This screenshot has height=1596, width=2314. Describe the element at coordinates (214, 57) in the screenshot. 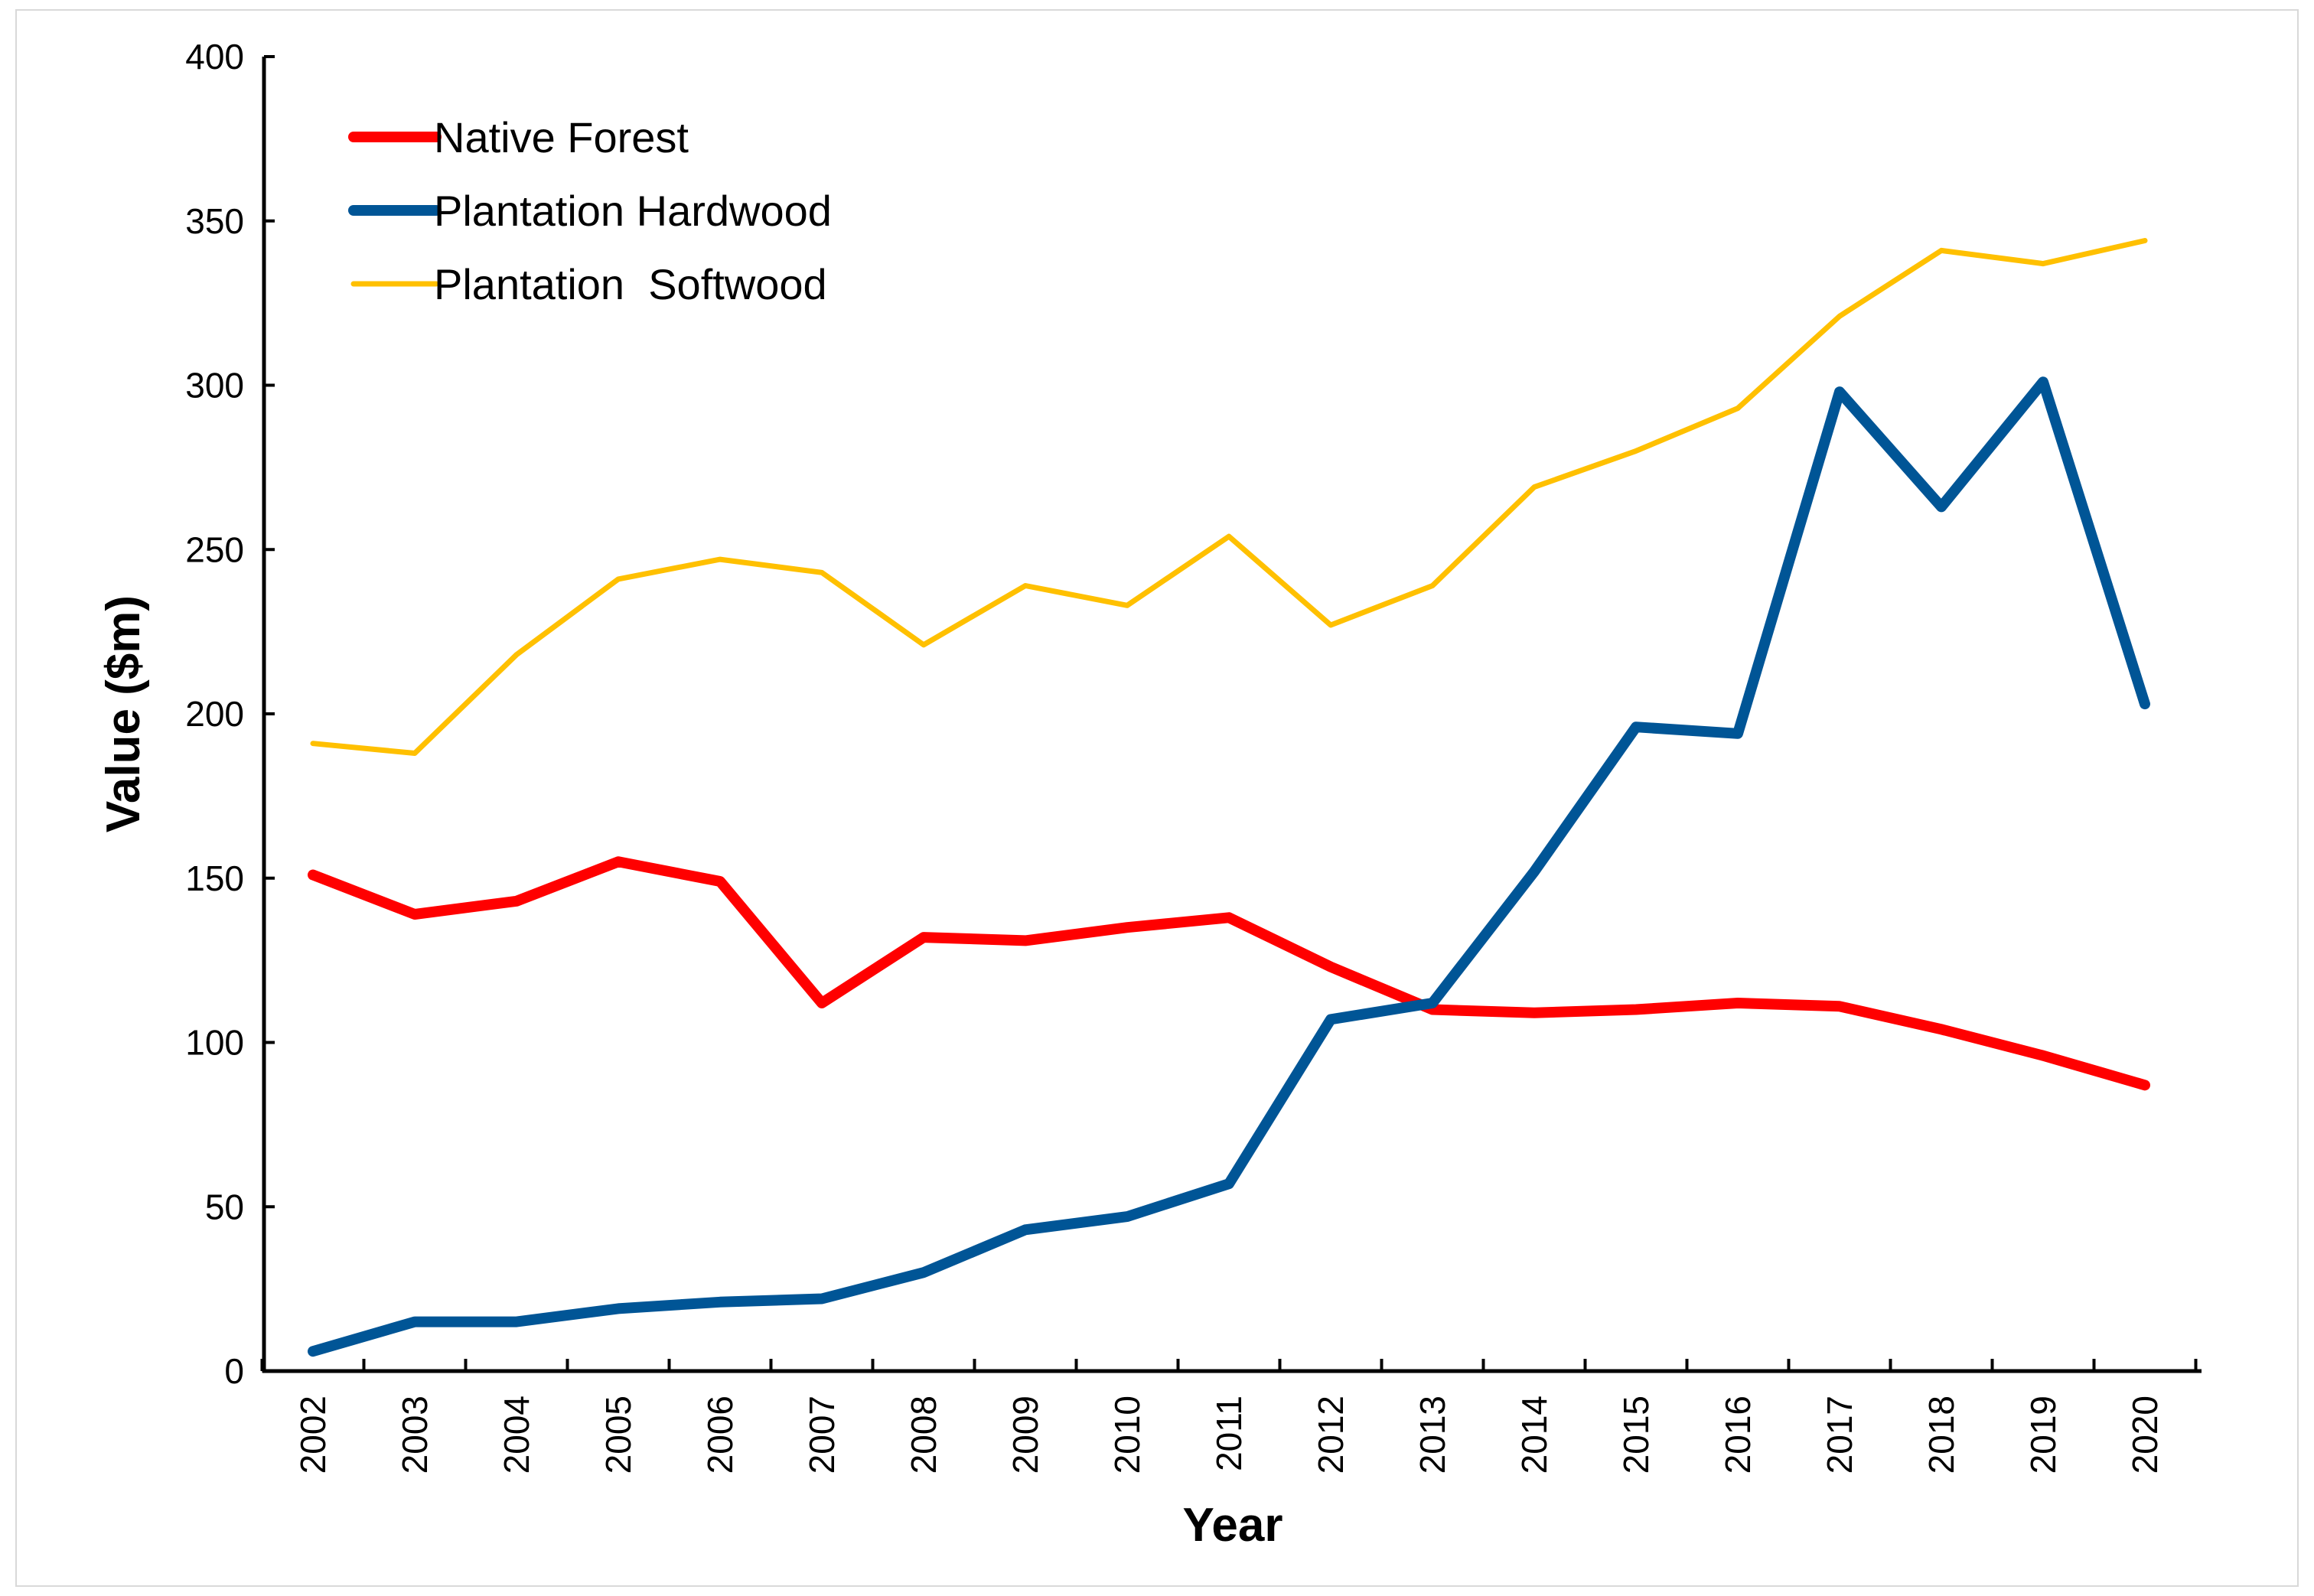

I see `y-tick-label: 400` at that location.